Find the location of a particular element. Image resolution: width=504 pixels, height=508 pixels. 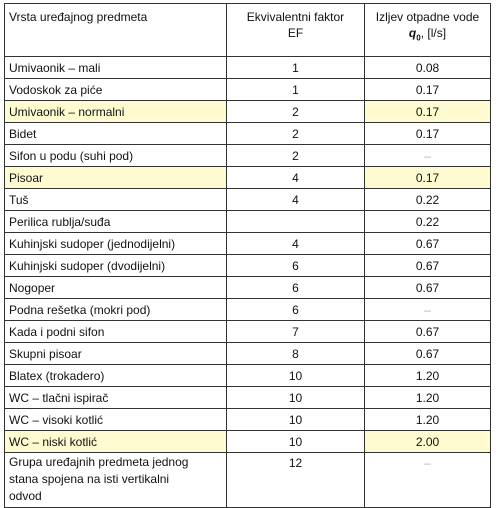

table-row: Kada i podni sifon 7 0.67 is located at coordinates (247, 331).